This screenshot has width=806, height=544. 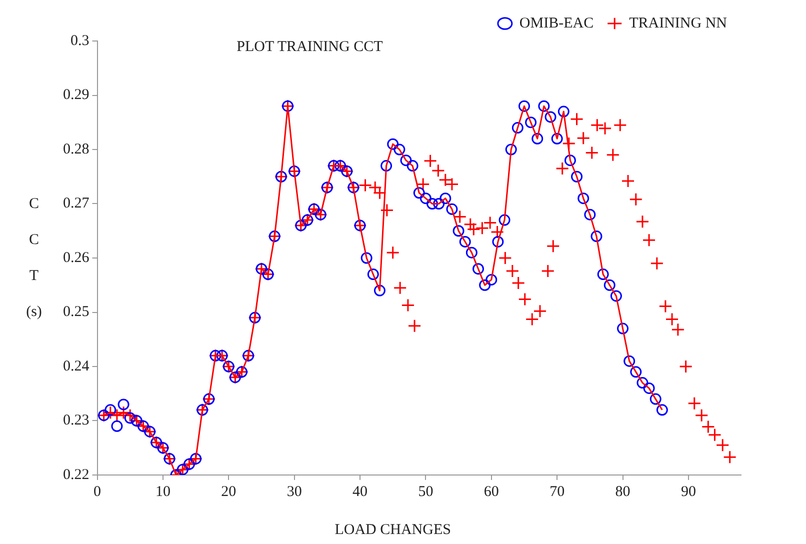 I want to click on x-tick-label: 20, so click(x=228, y=492).